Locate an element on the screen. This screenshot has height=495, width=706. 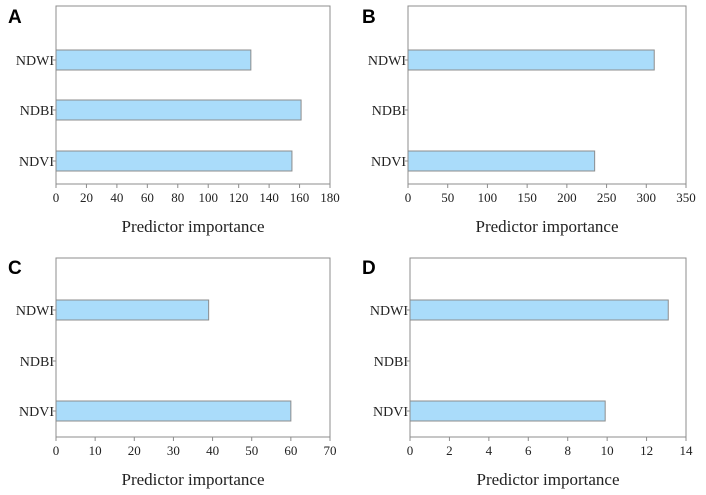
panel-a-letter: A is located at coordinates (15, 17).